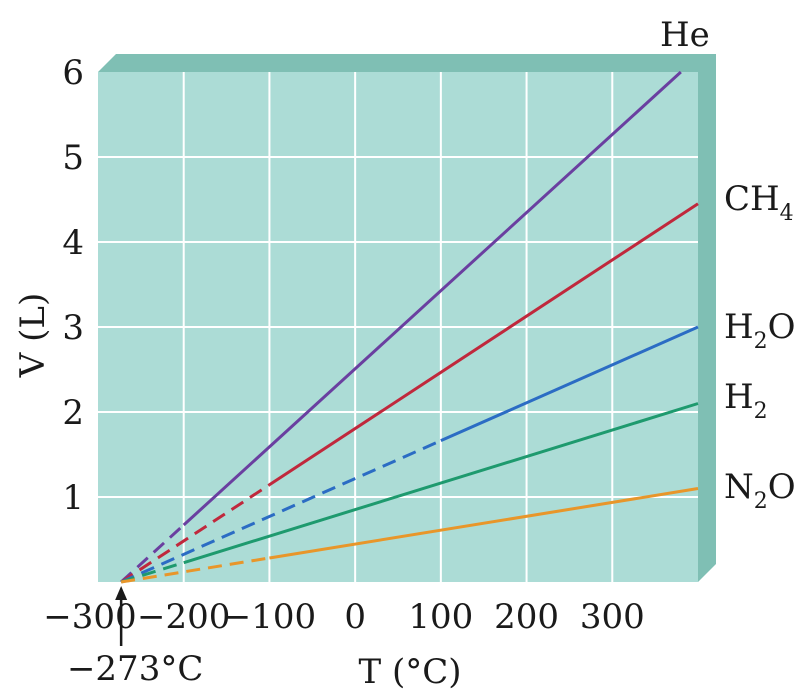  What do you see at coordinates (728, 264) in the screenshot?
I see `series-labels: He CH4 H2O H2 N2O` at bounding box center [728, 264].